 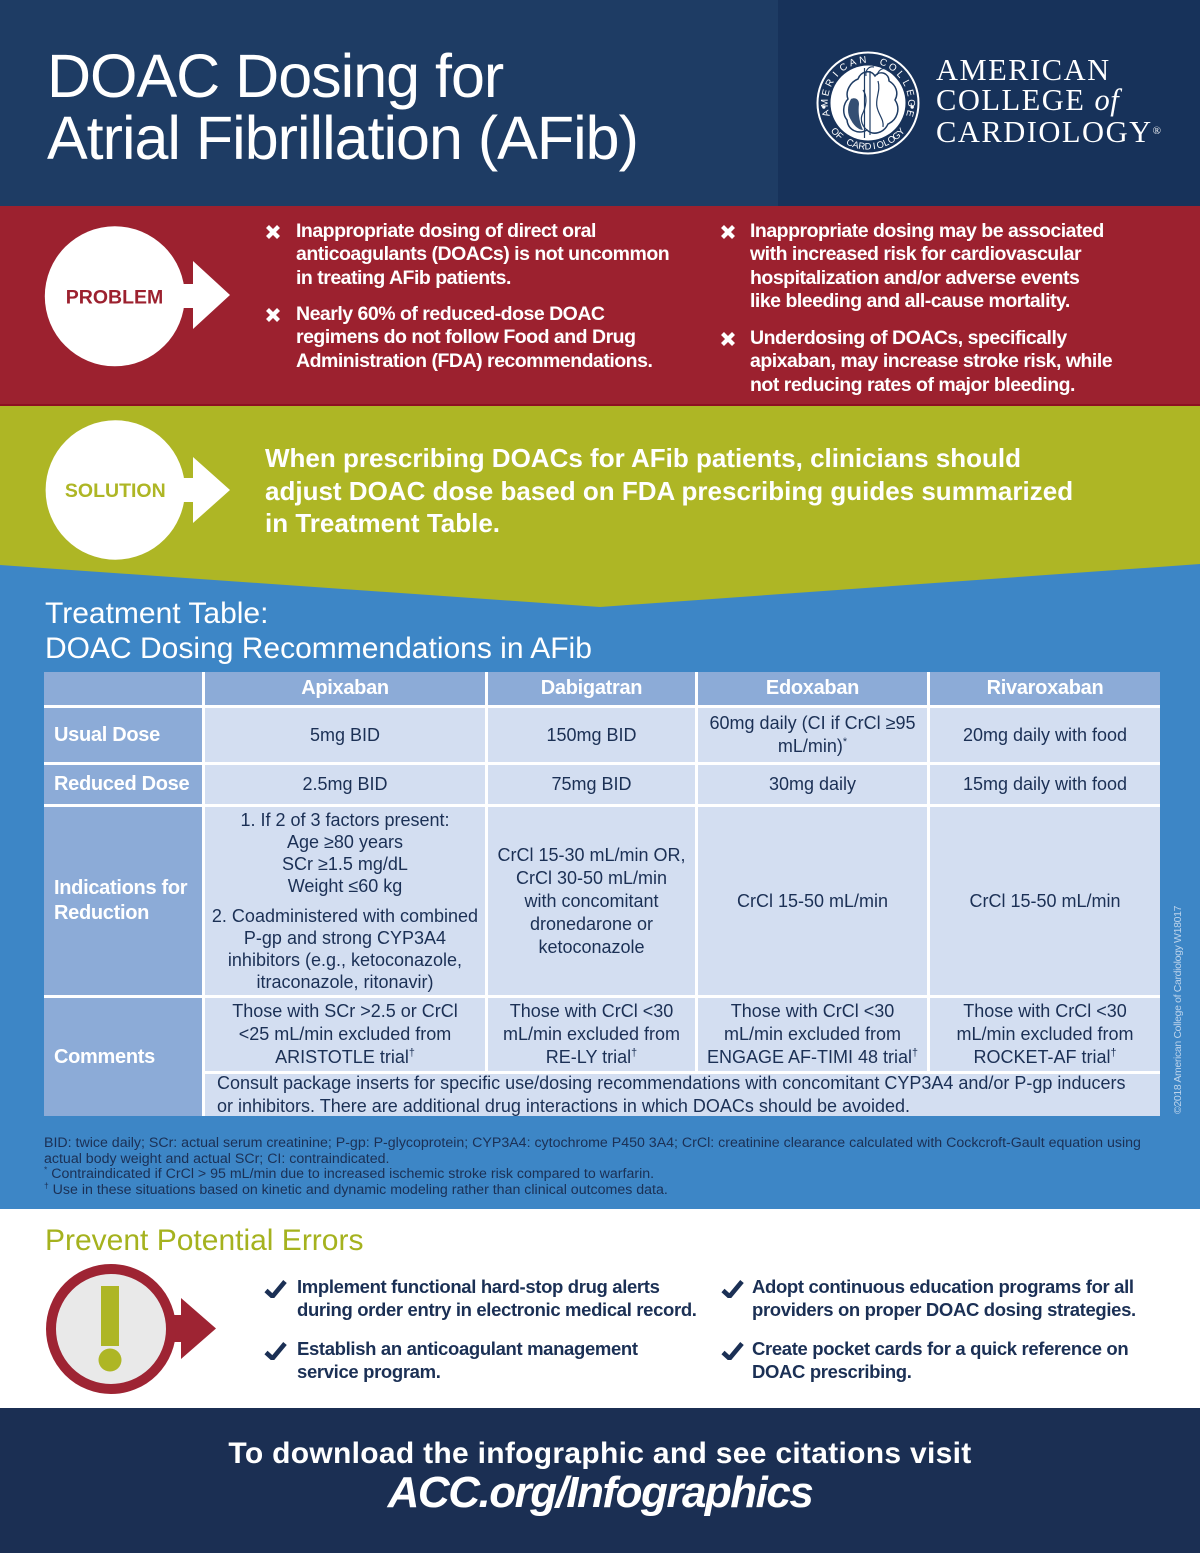 What do you see at coordinates (880, 144) in the screenshot?
I see `svg-text: O` at bounding box center [880, 144].